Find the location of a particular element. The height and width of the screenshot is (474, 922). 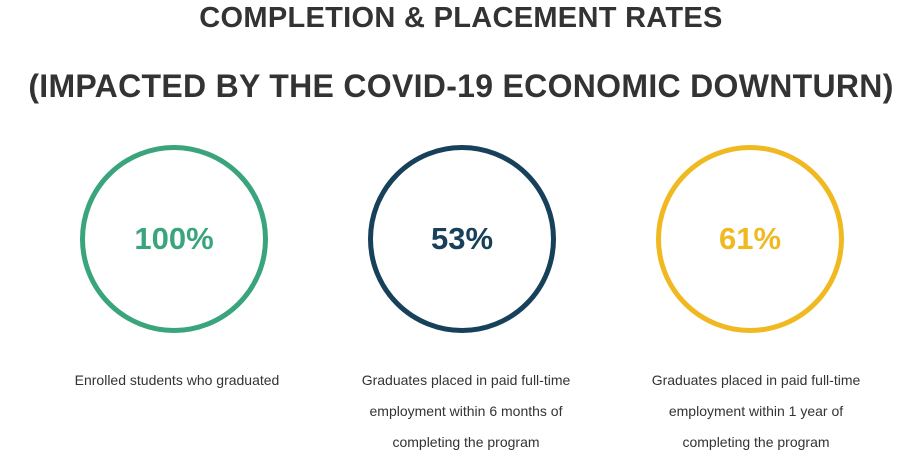

placement-1-year-value: 61% is located at coordinates (750, 238).